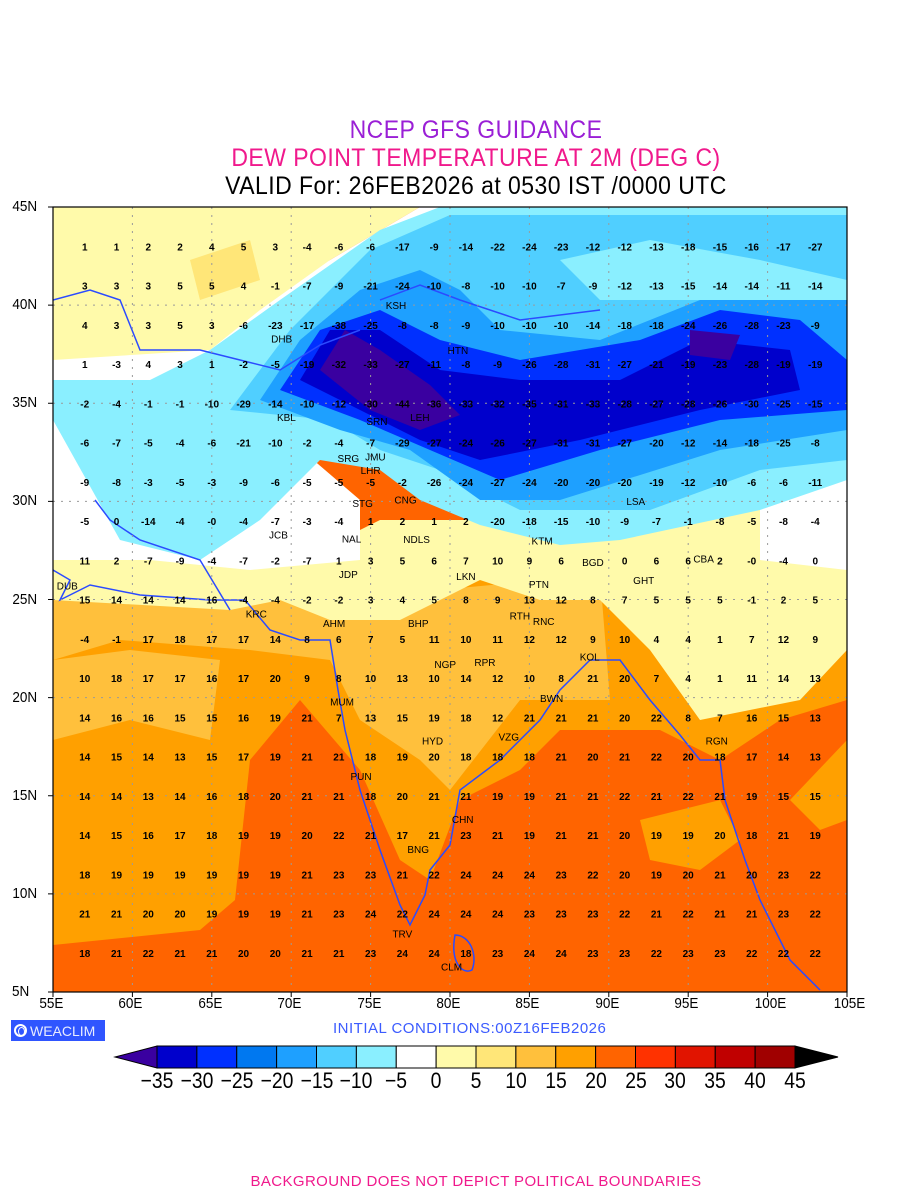 This screenshot has width=900, height=1200. I want to click on grid-value: -5, so click(148, 444).